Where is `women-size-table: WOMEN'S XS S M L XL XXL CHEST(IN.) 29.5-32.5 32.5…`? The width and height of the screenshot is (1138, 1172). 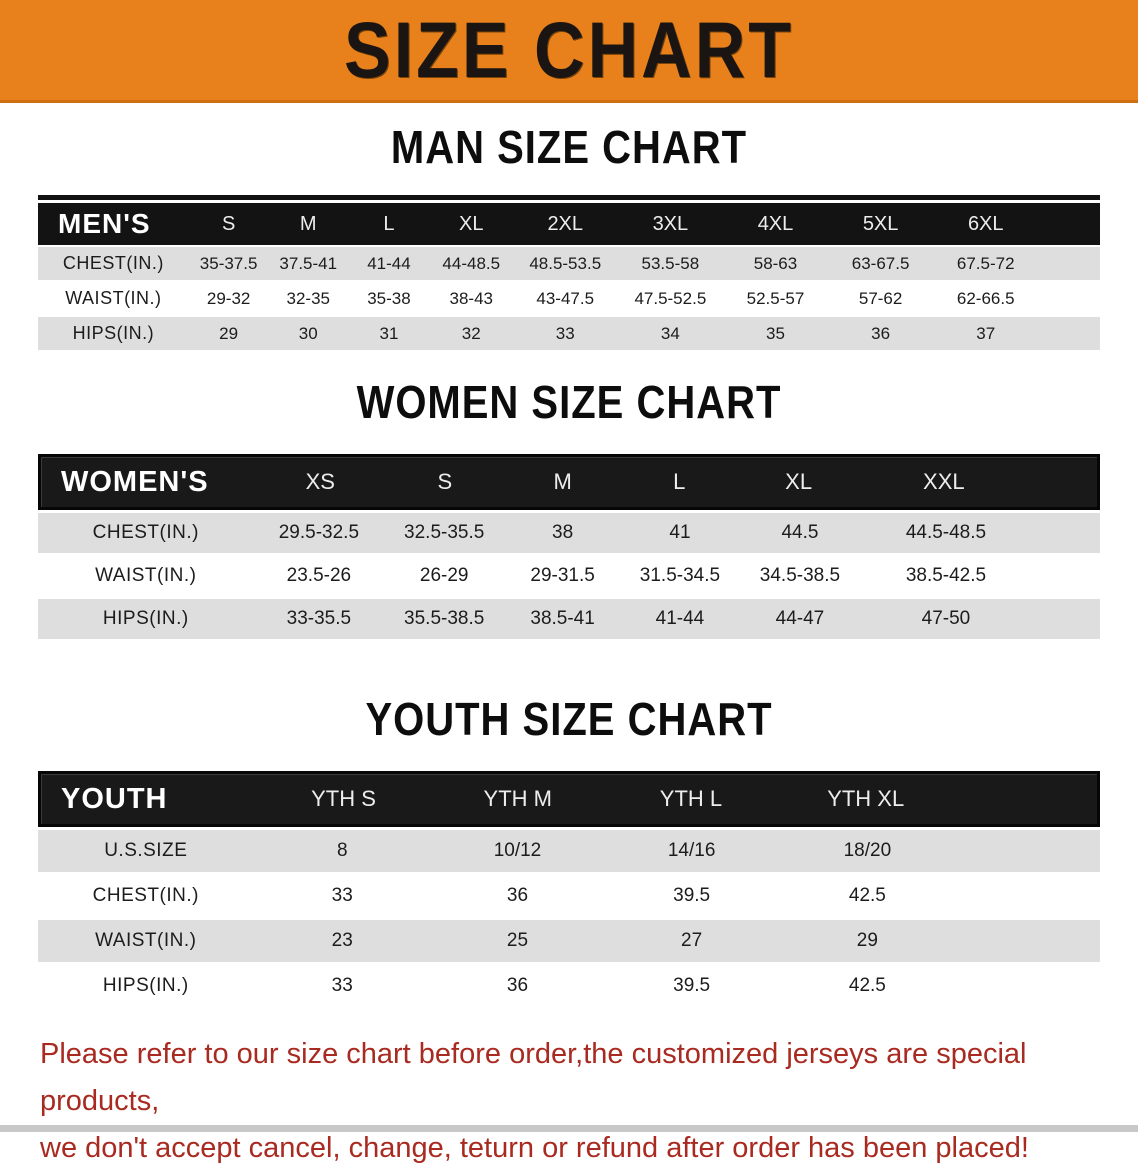 women-size-table: WOMEN'S XS S M L XL XXL CHEST(IN.) 29.5-32.5 32.5… is located at coordinates (569, 546).